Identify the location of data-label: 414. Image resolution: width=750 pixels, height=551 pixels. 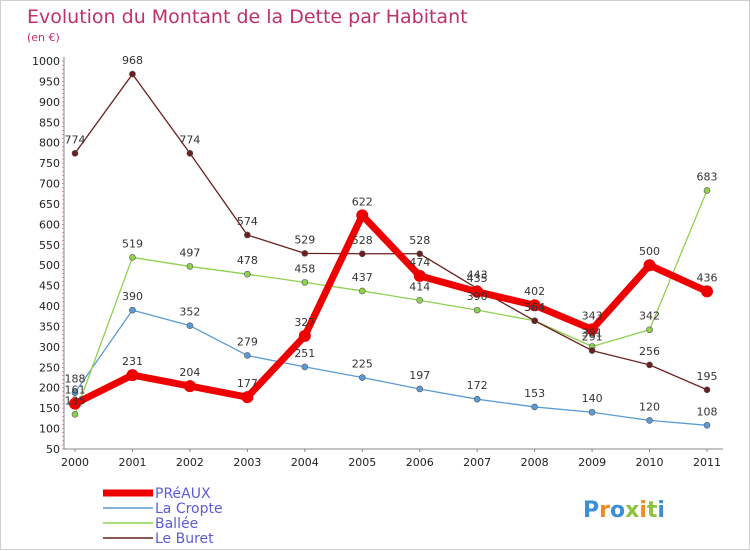
(419, 286).